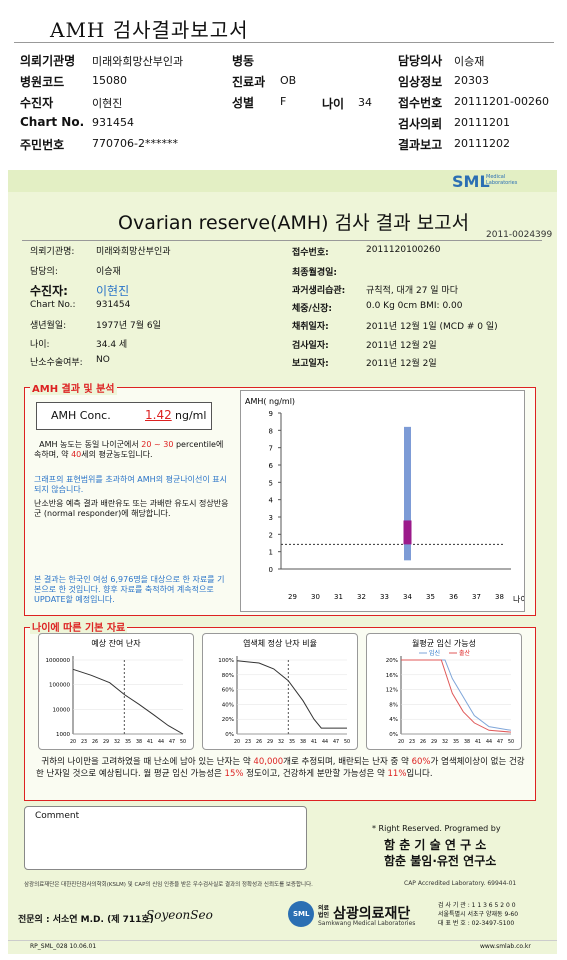 The width and height of the screenshot is (567, 960). I want to click on header-value: OB, so click(288, 80).